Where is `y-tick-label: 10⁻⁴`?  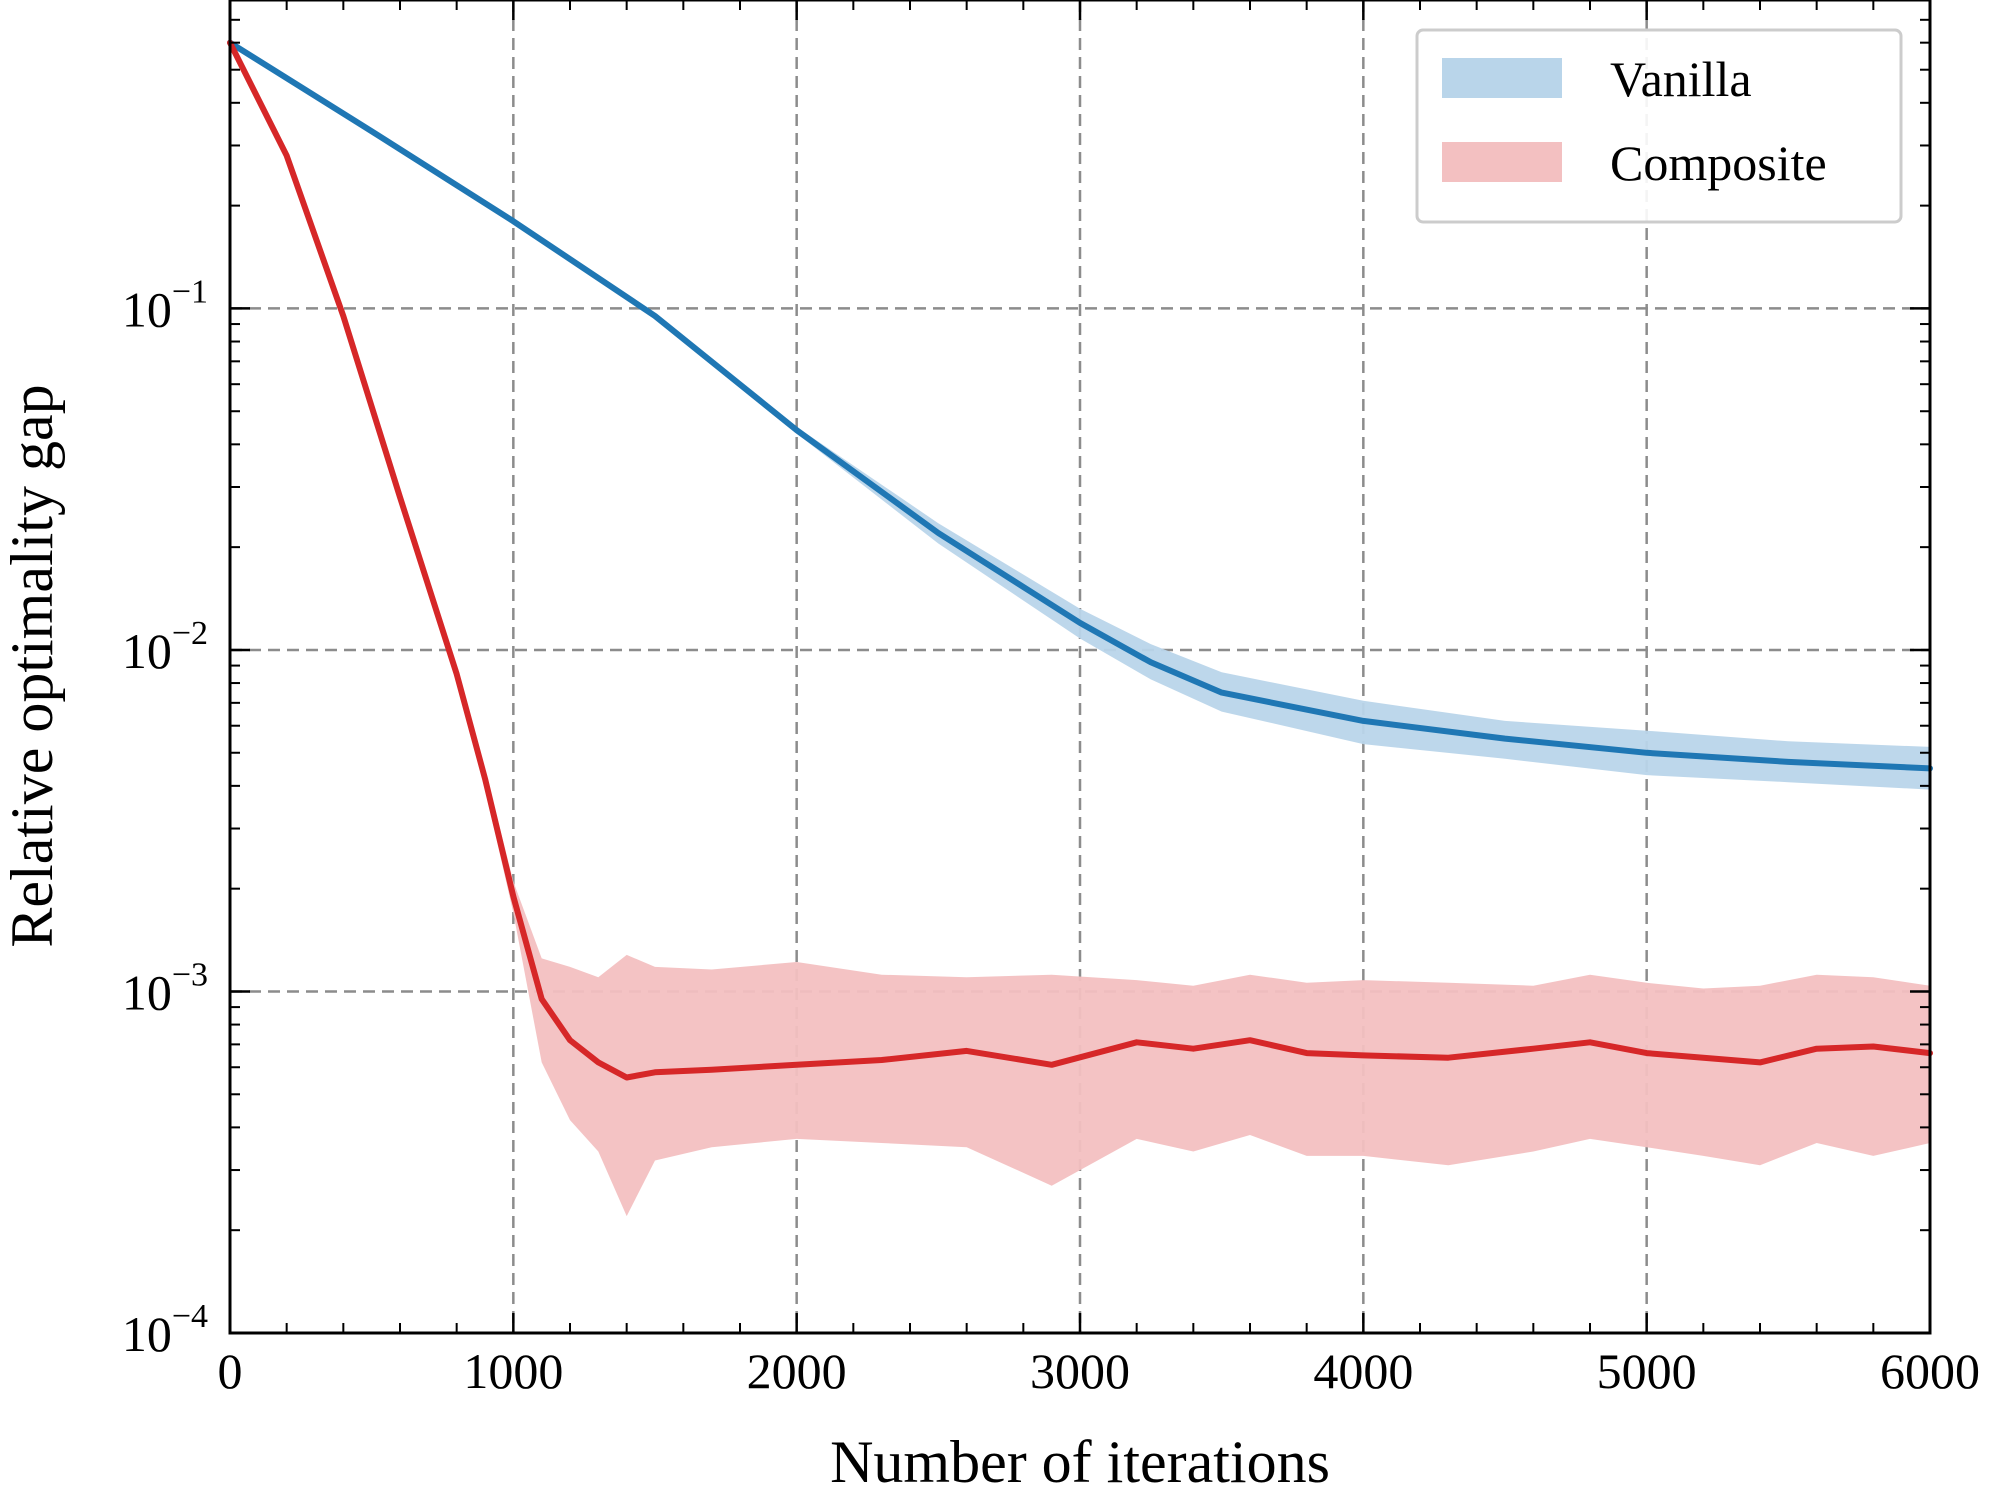
y-tick-label: 10⁻⁴ is located at coordinates (165, 1330).